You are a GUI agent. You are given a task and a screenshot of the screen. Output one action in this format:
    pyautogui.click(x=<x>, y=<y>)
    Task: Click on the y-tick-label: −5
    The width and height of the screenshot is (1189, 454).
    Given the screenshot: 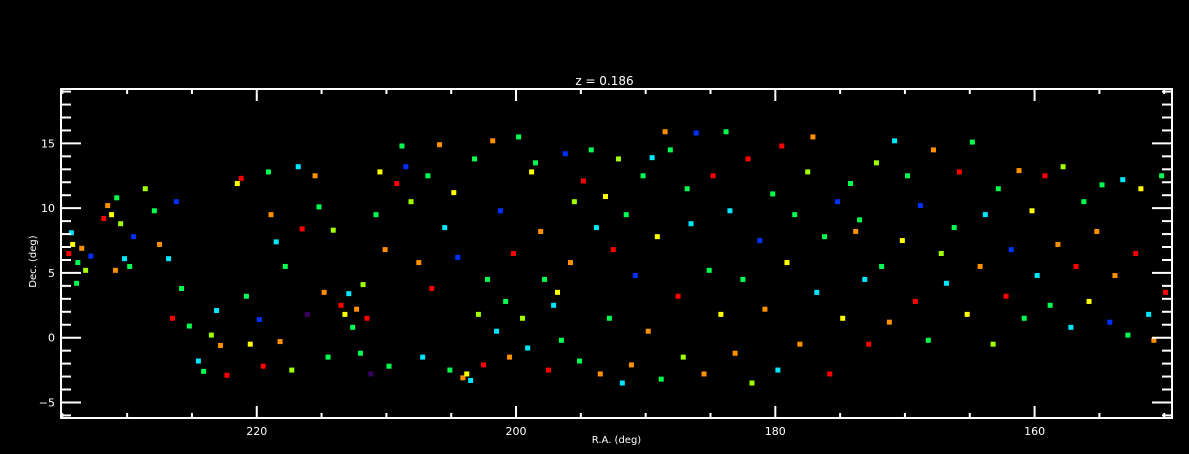 What is the action you would take?
    pyautogui.click(x=47, y=402)
    